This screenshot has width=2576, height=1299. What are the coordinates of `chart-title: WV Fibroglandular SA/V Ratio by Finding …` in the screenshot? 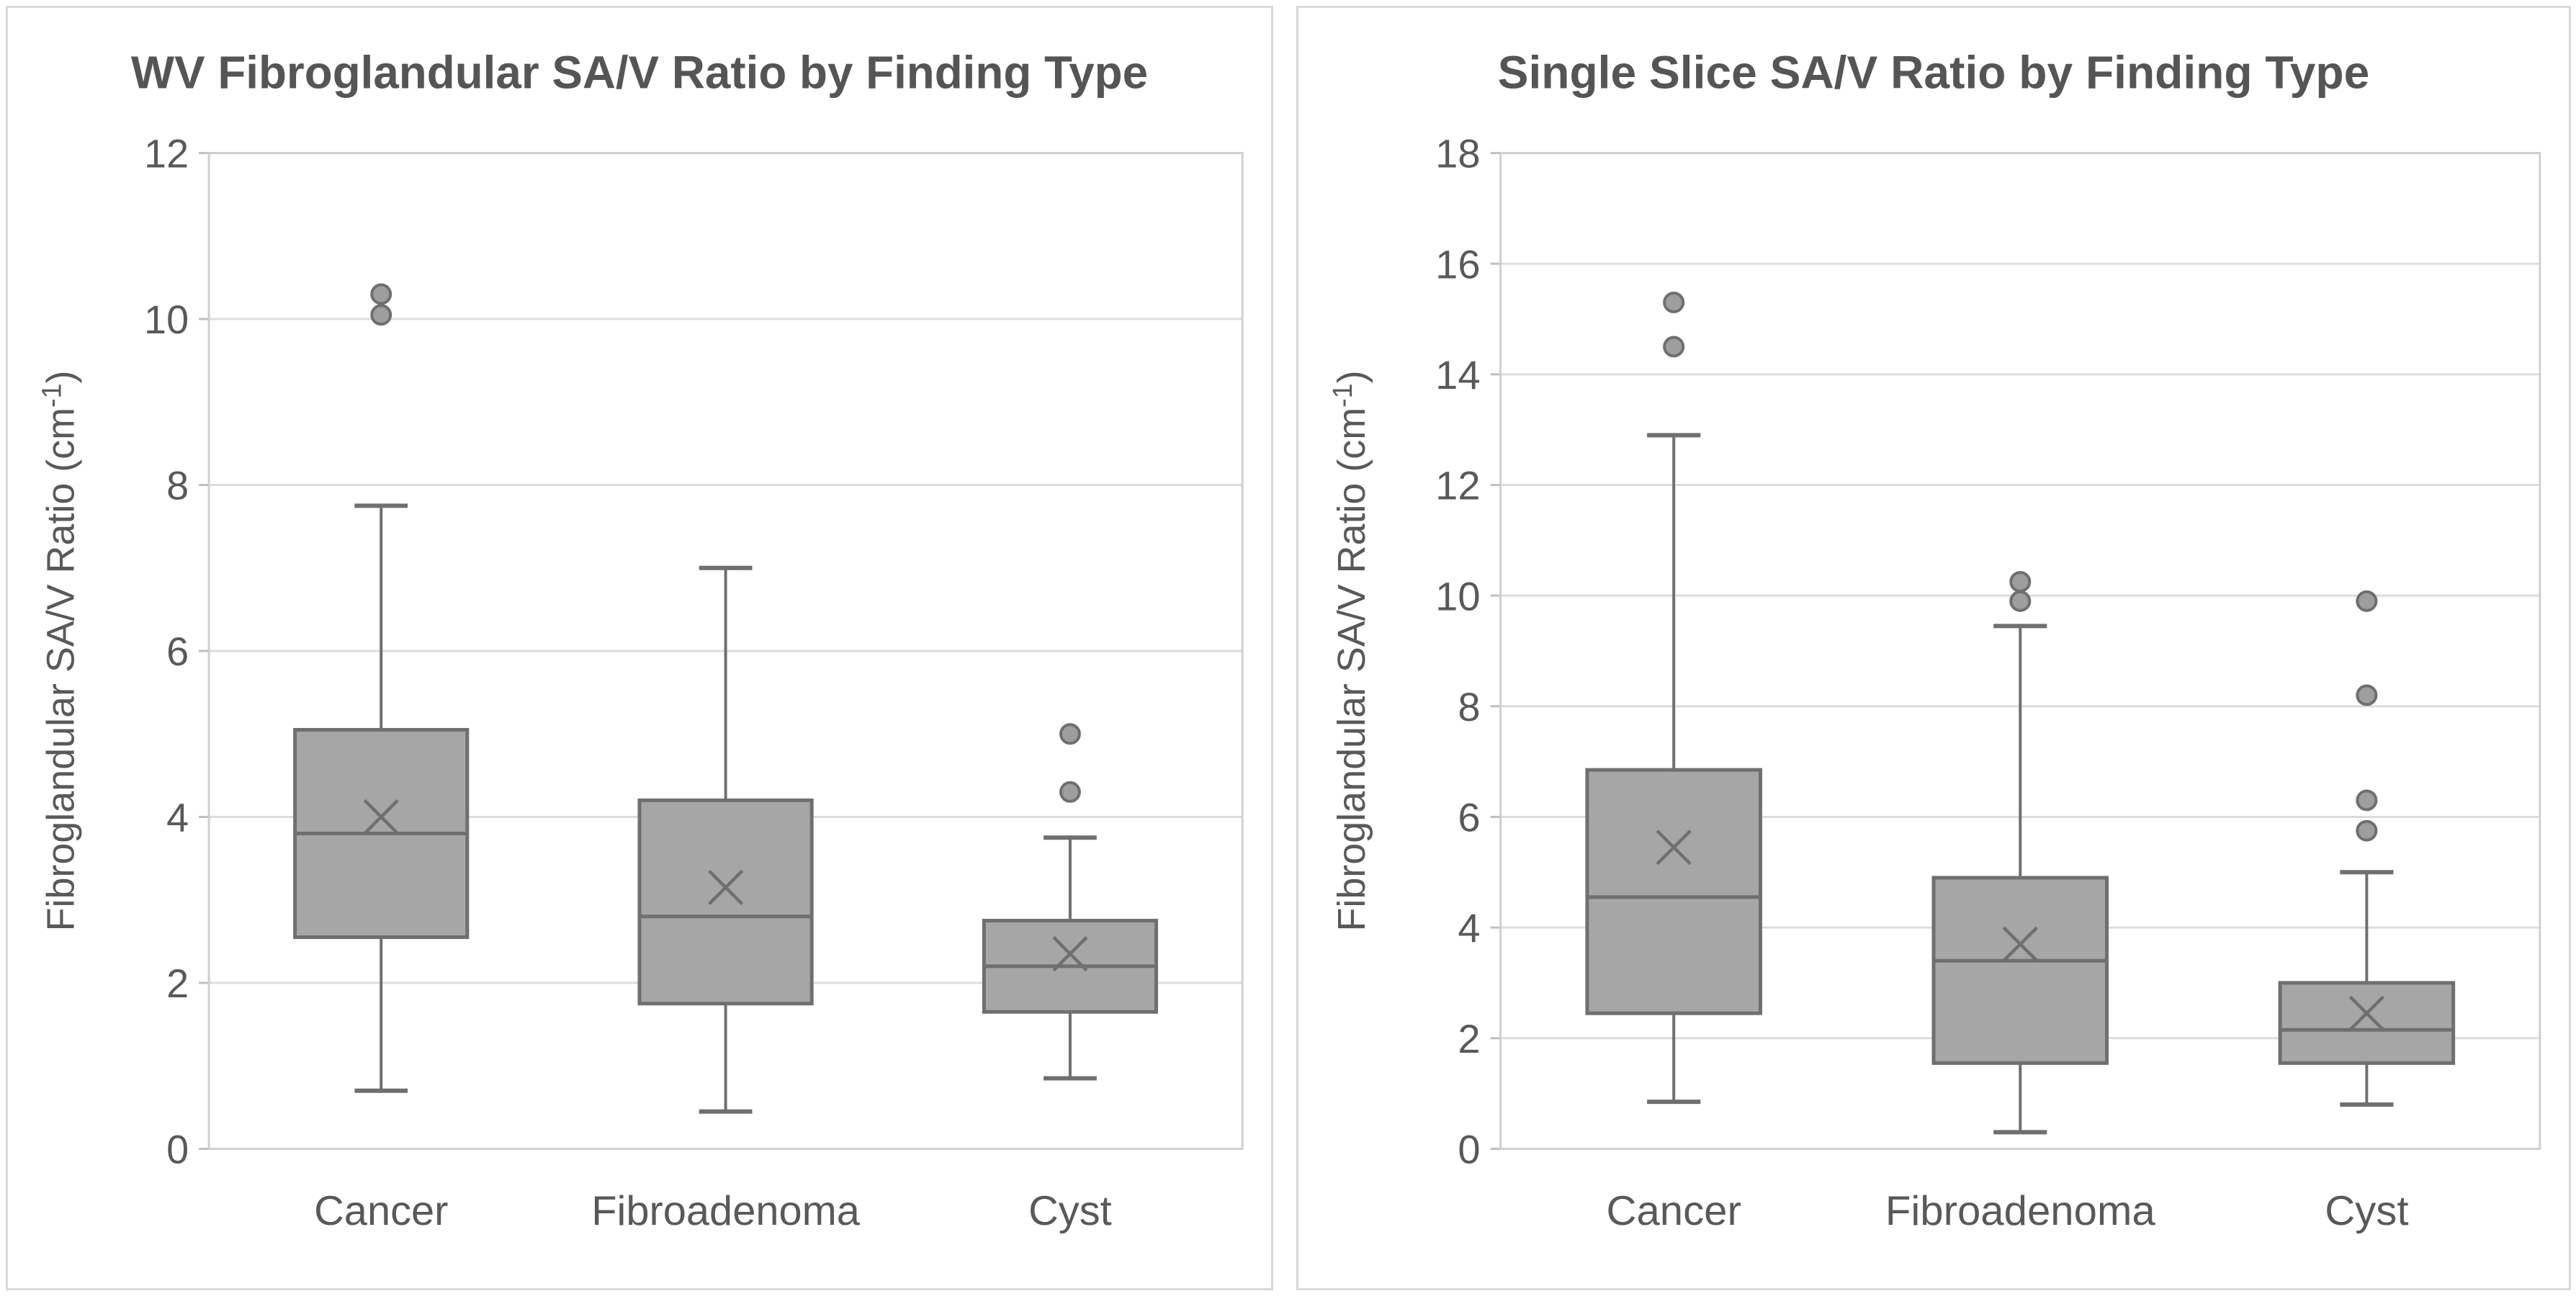 It's located at (639, 73).